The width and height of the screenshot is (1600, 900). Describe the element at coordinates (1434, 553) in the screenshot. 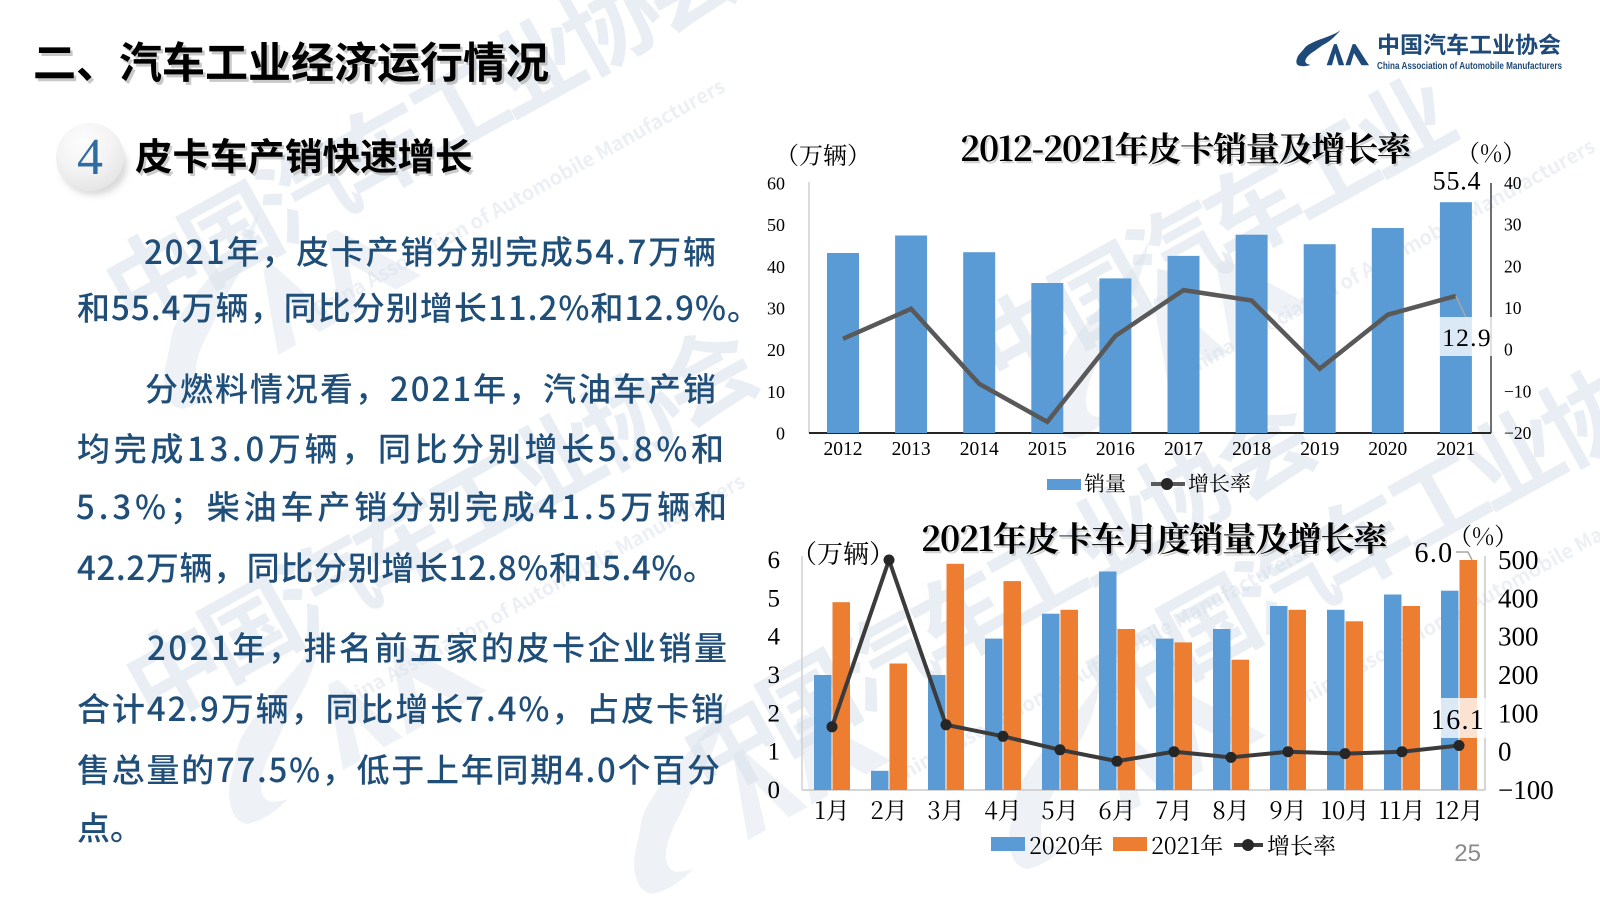

I see `svg-text: 6.0` at that location.